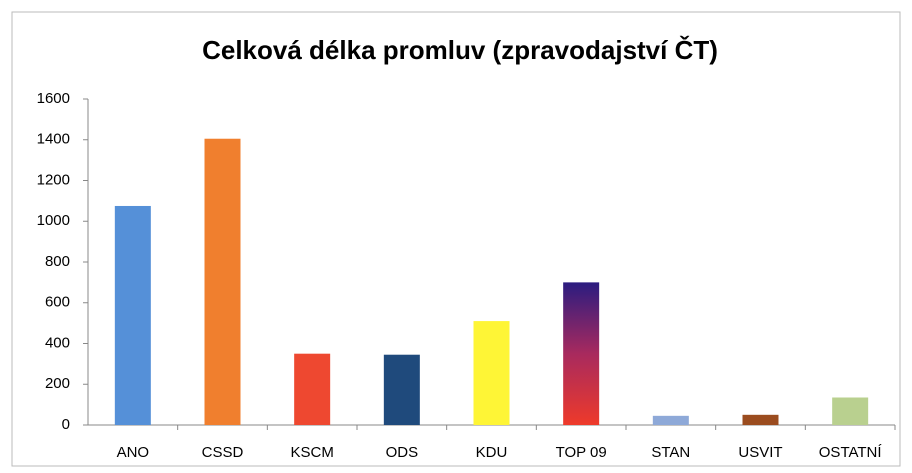 The height and width of the screenshot is (473, 912). I want to click on x-tick-label: TOP 09, so click(581, 452).